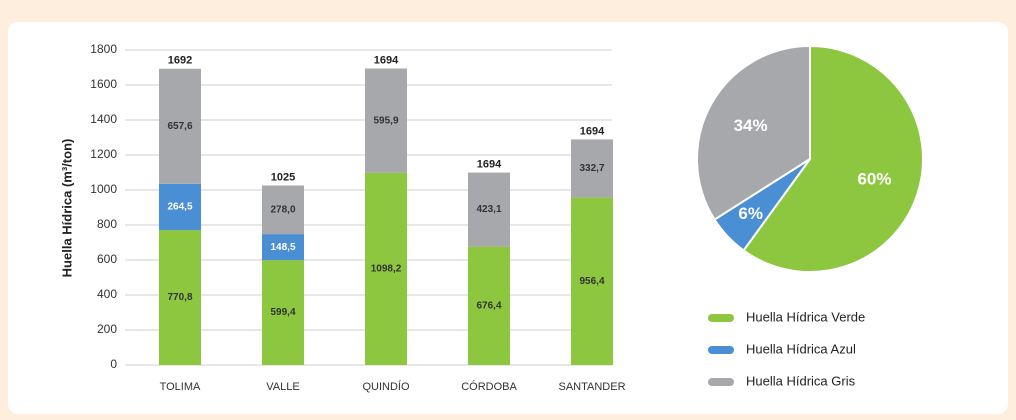 The height and width of the screenshot is (420, 1016). What do you see at coordinates (750, 213) in the screenshot?
I see `pie-label: 6%` at bounding box center [750, 213].